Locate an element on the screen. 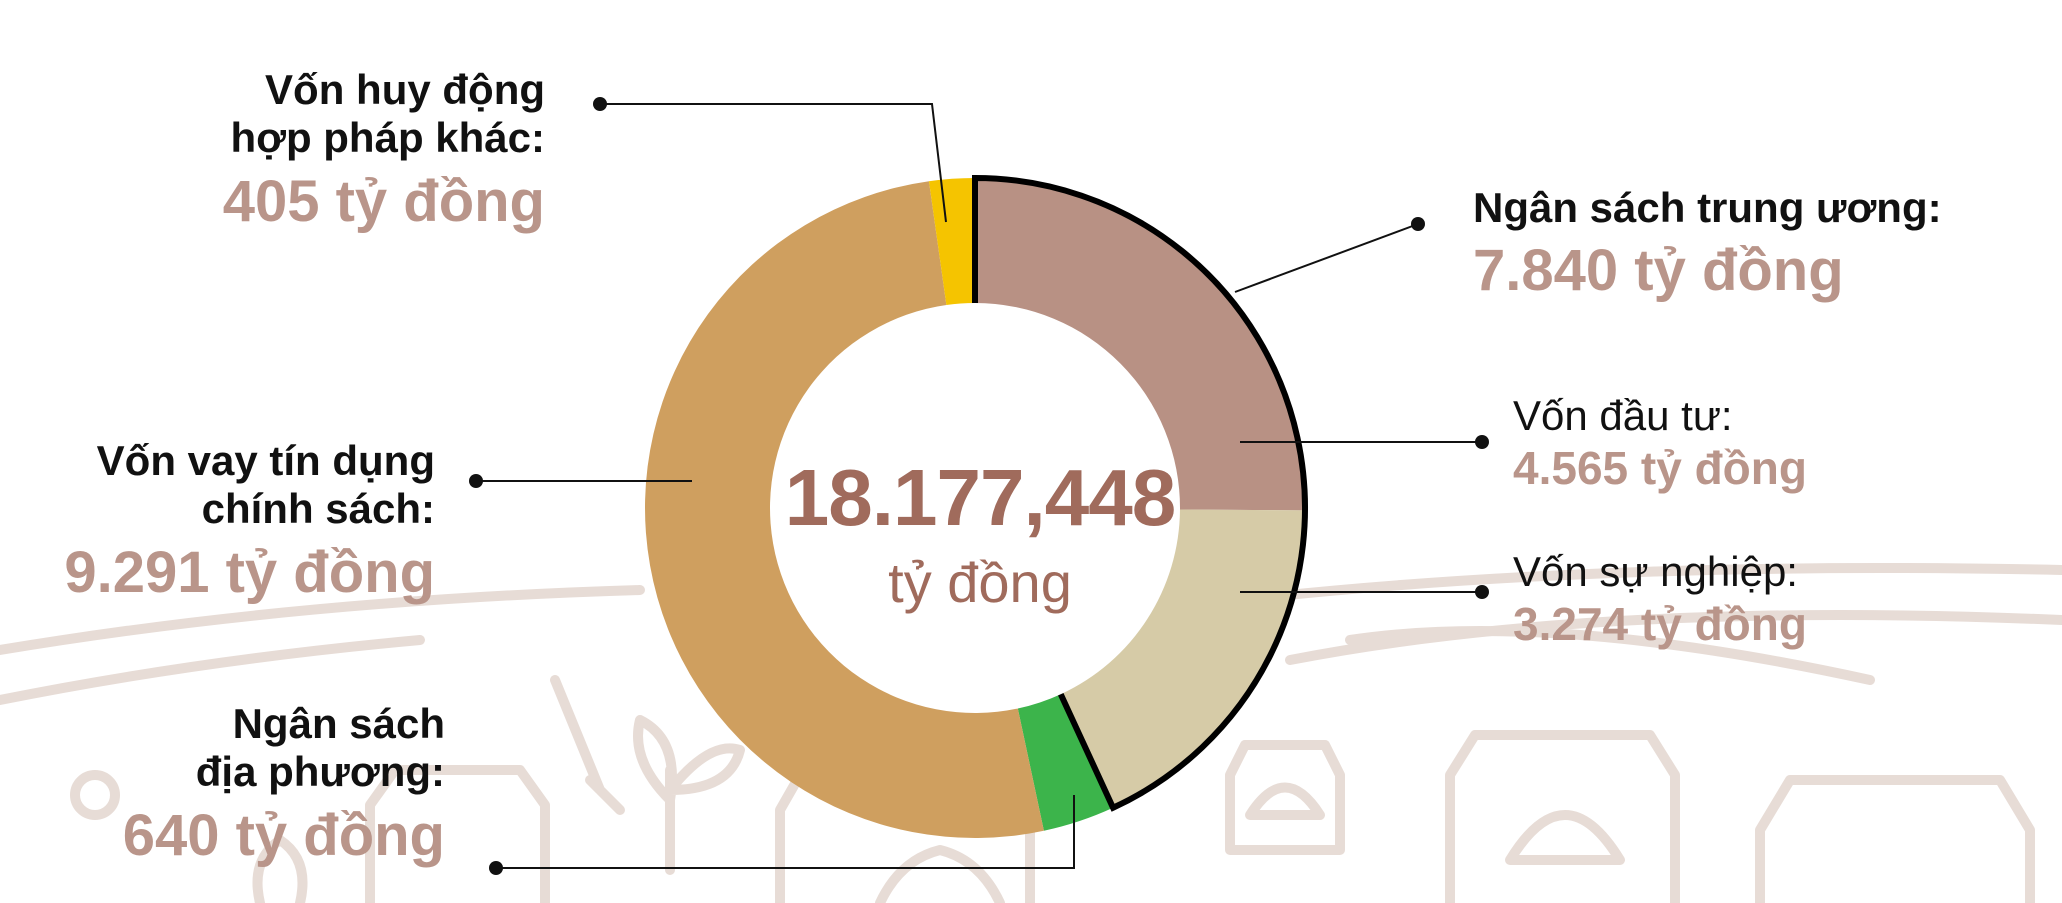 This screenshot has height=903, width=2062. slice-ngan-sach-trung-uong-outline is located at coordinates (1140, 493).